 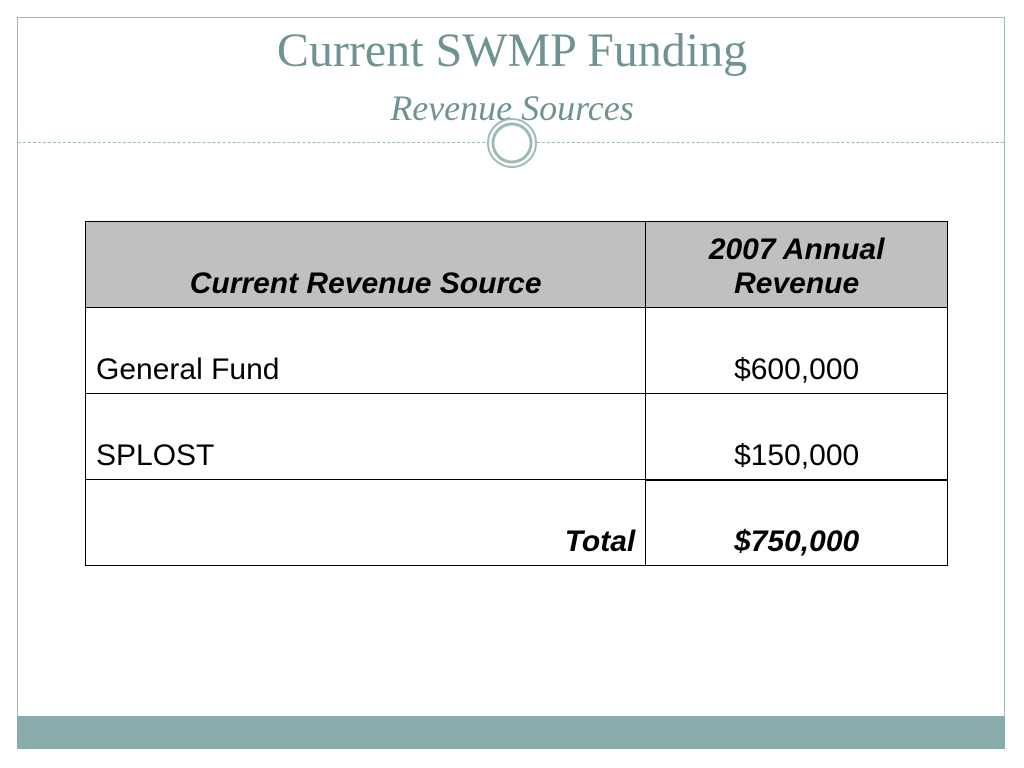 What do you see at coordinates (365, 436) in the screenshot?
I see `row-source: SPLOST` at bounding box center [365, 436].